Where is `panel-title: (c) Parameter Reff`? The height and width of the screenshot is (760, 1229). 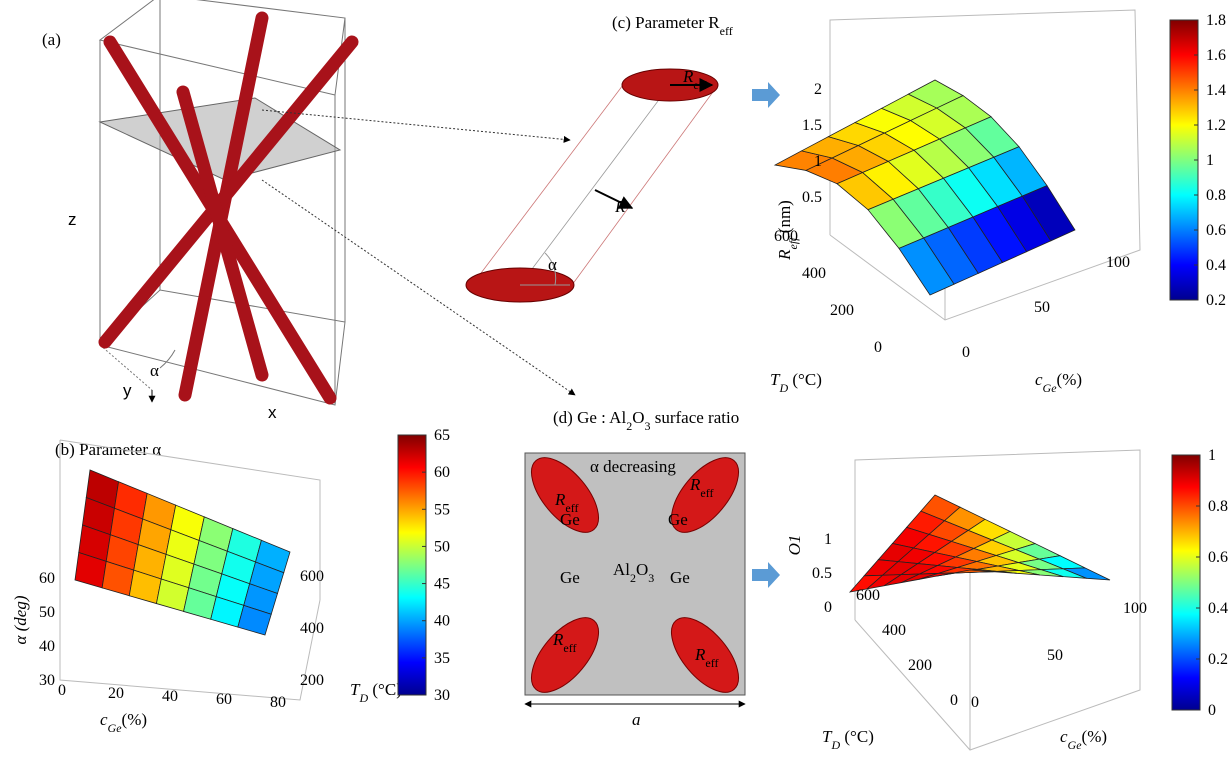
panel-title: (c) Parameter Reff is located at coordinates (672, 25).